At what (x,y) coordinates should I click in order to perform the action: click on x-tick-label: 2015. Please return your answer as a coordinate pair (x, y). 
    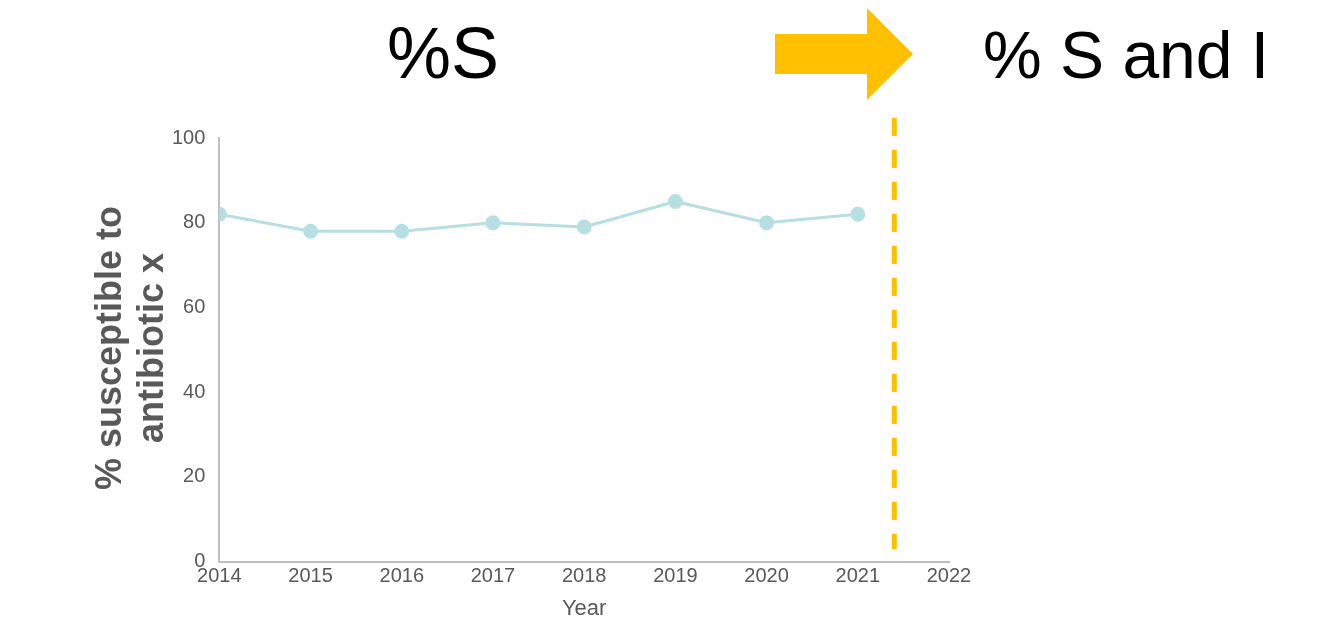
    Looking at the image, I should click on (310, 575).